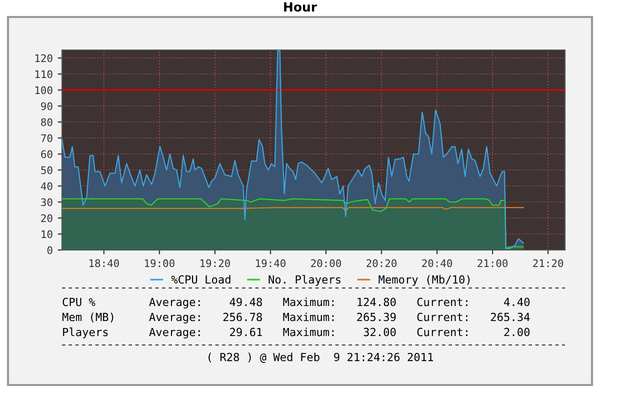  I want to click on legend-label: %CPU Load, so click(200, 279).